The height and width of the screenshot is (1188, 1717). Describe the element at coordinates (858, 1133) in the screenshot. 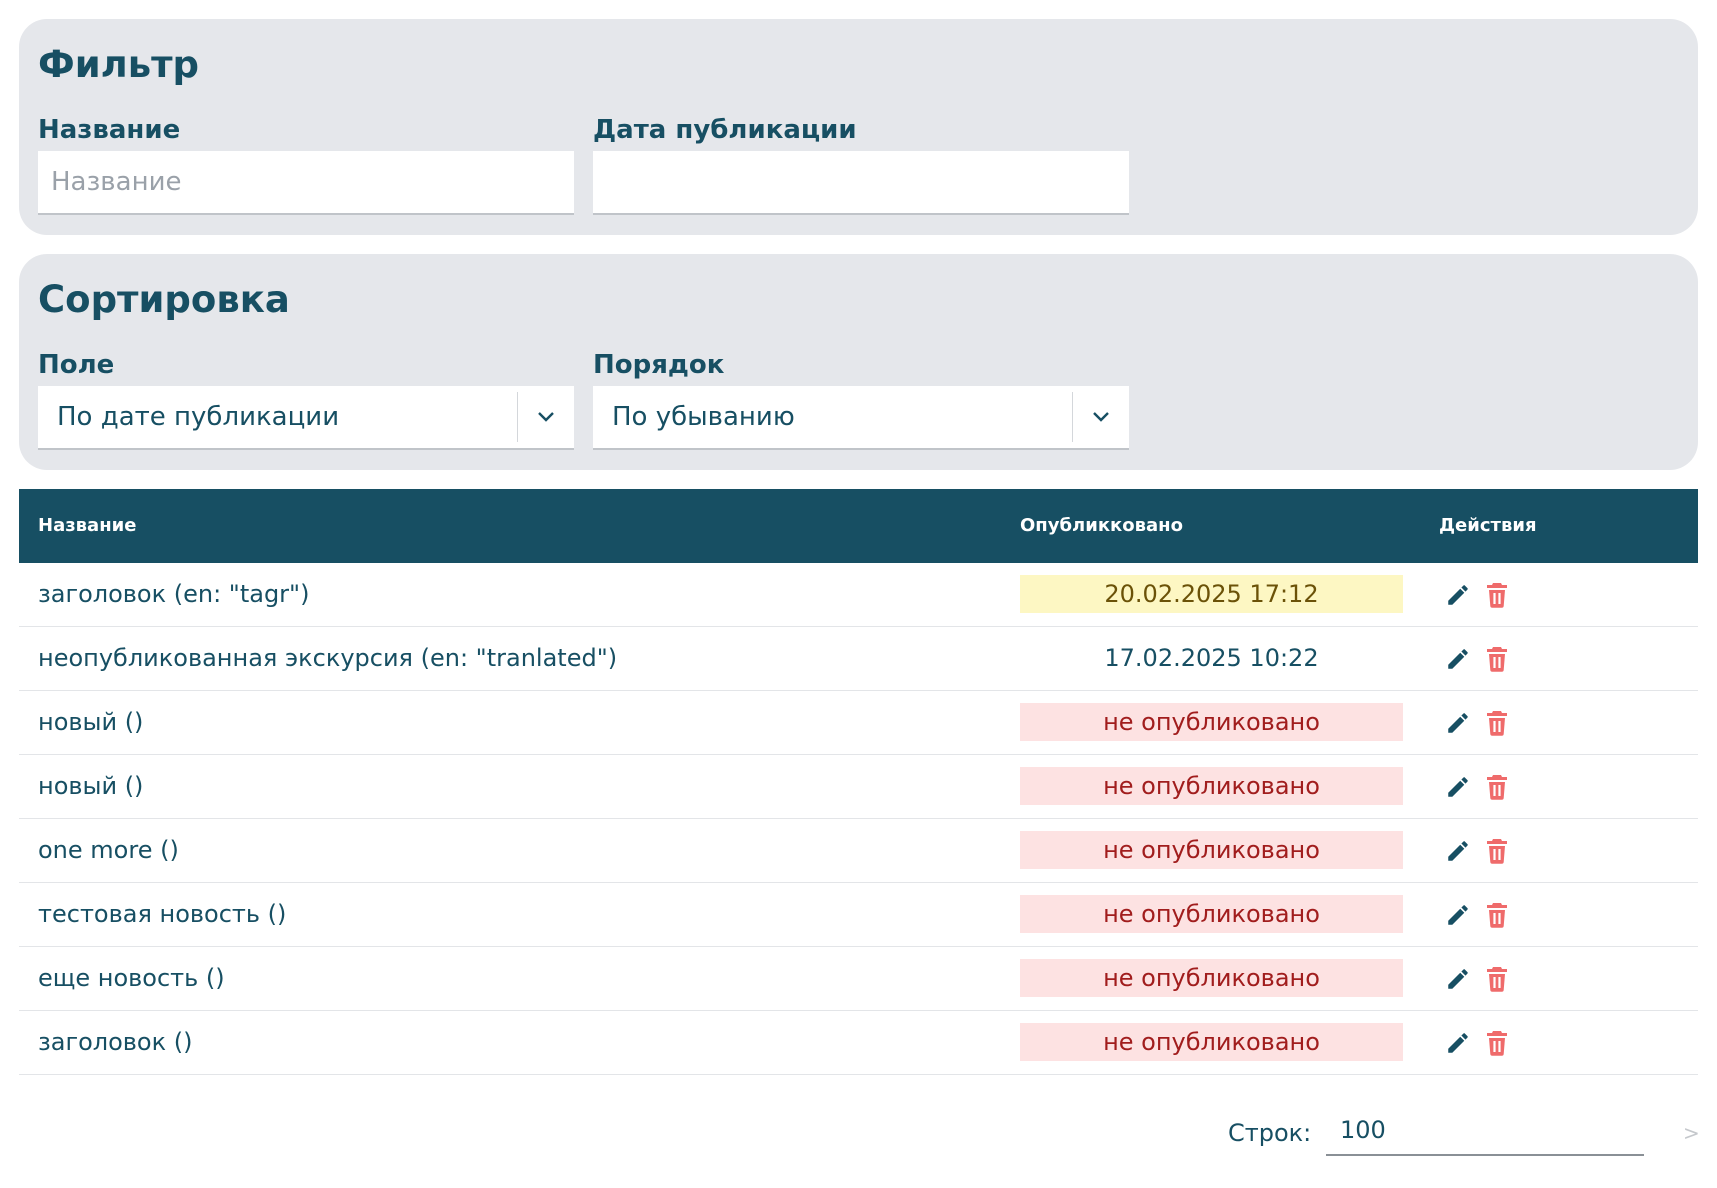

I see `pagination: Строк: 100 >` at that location.